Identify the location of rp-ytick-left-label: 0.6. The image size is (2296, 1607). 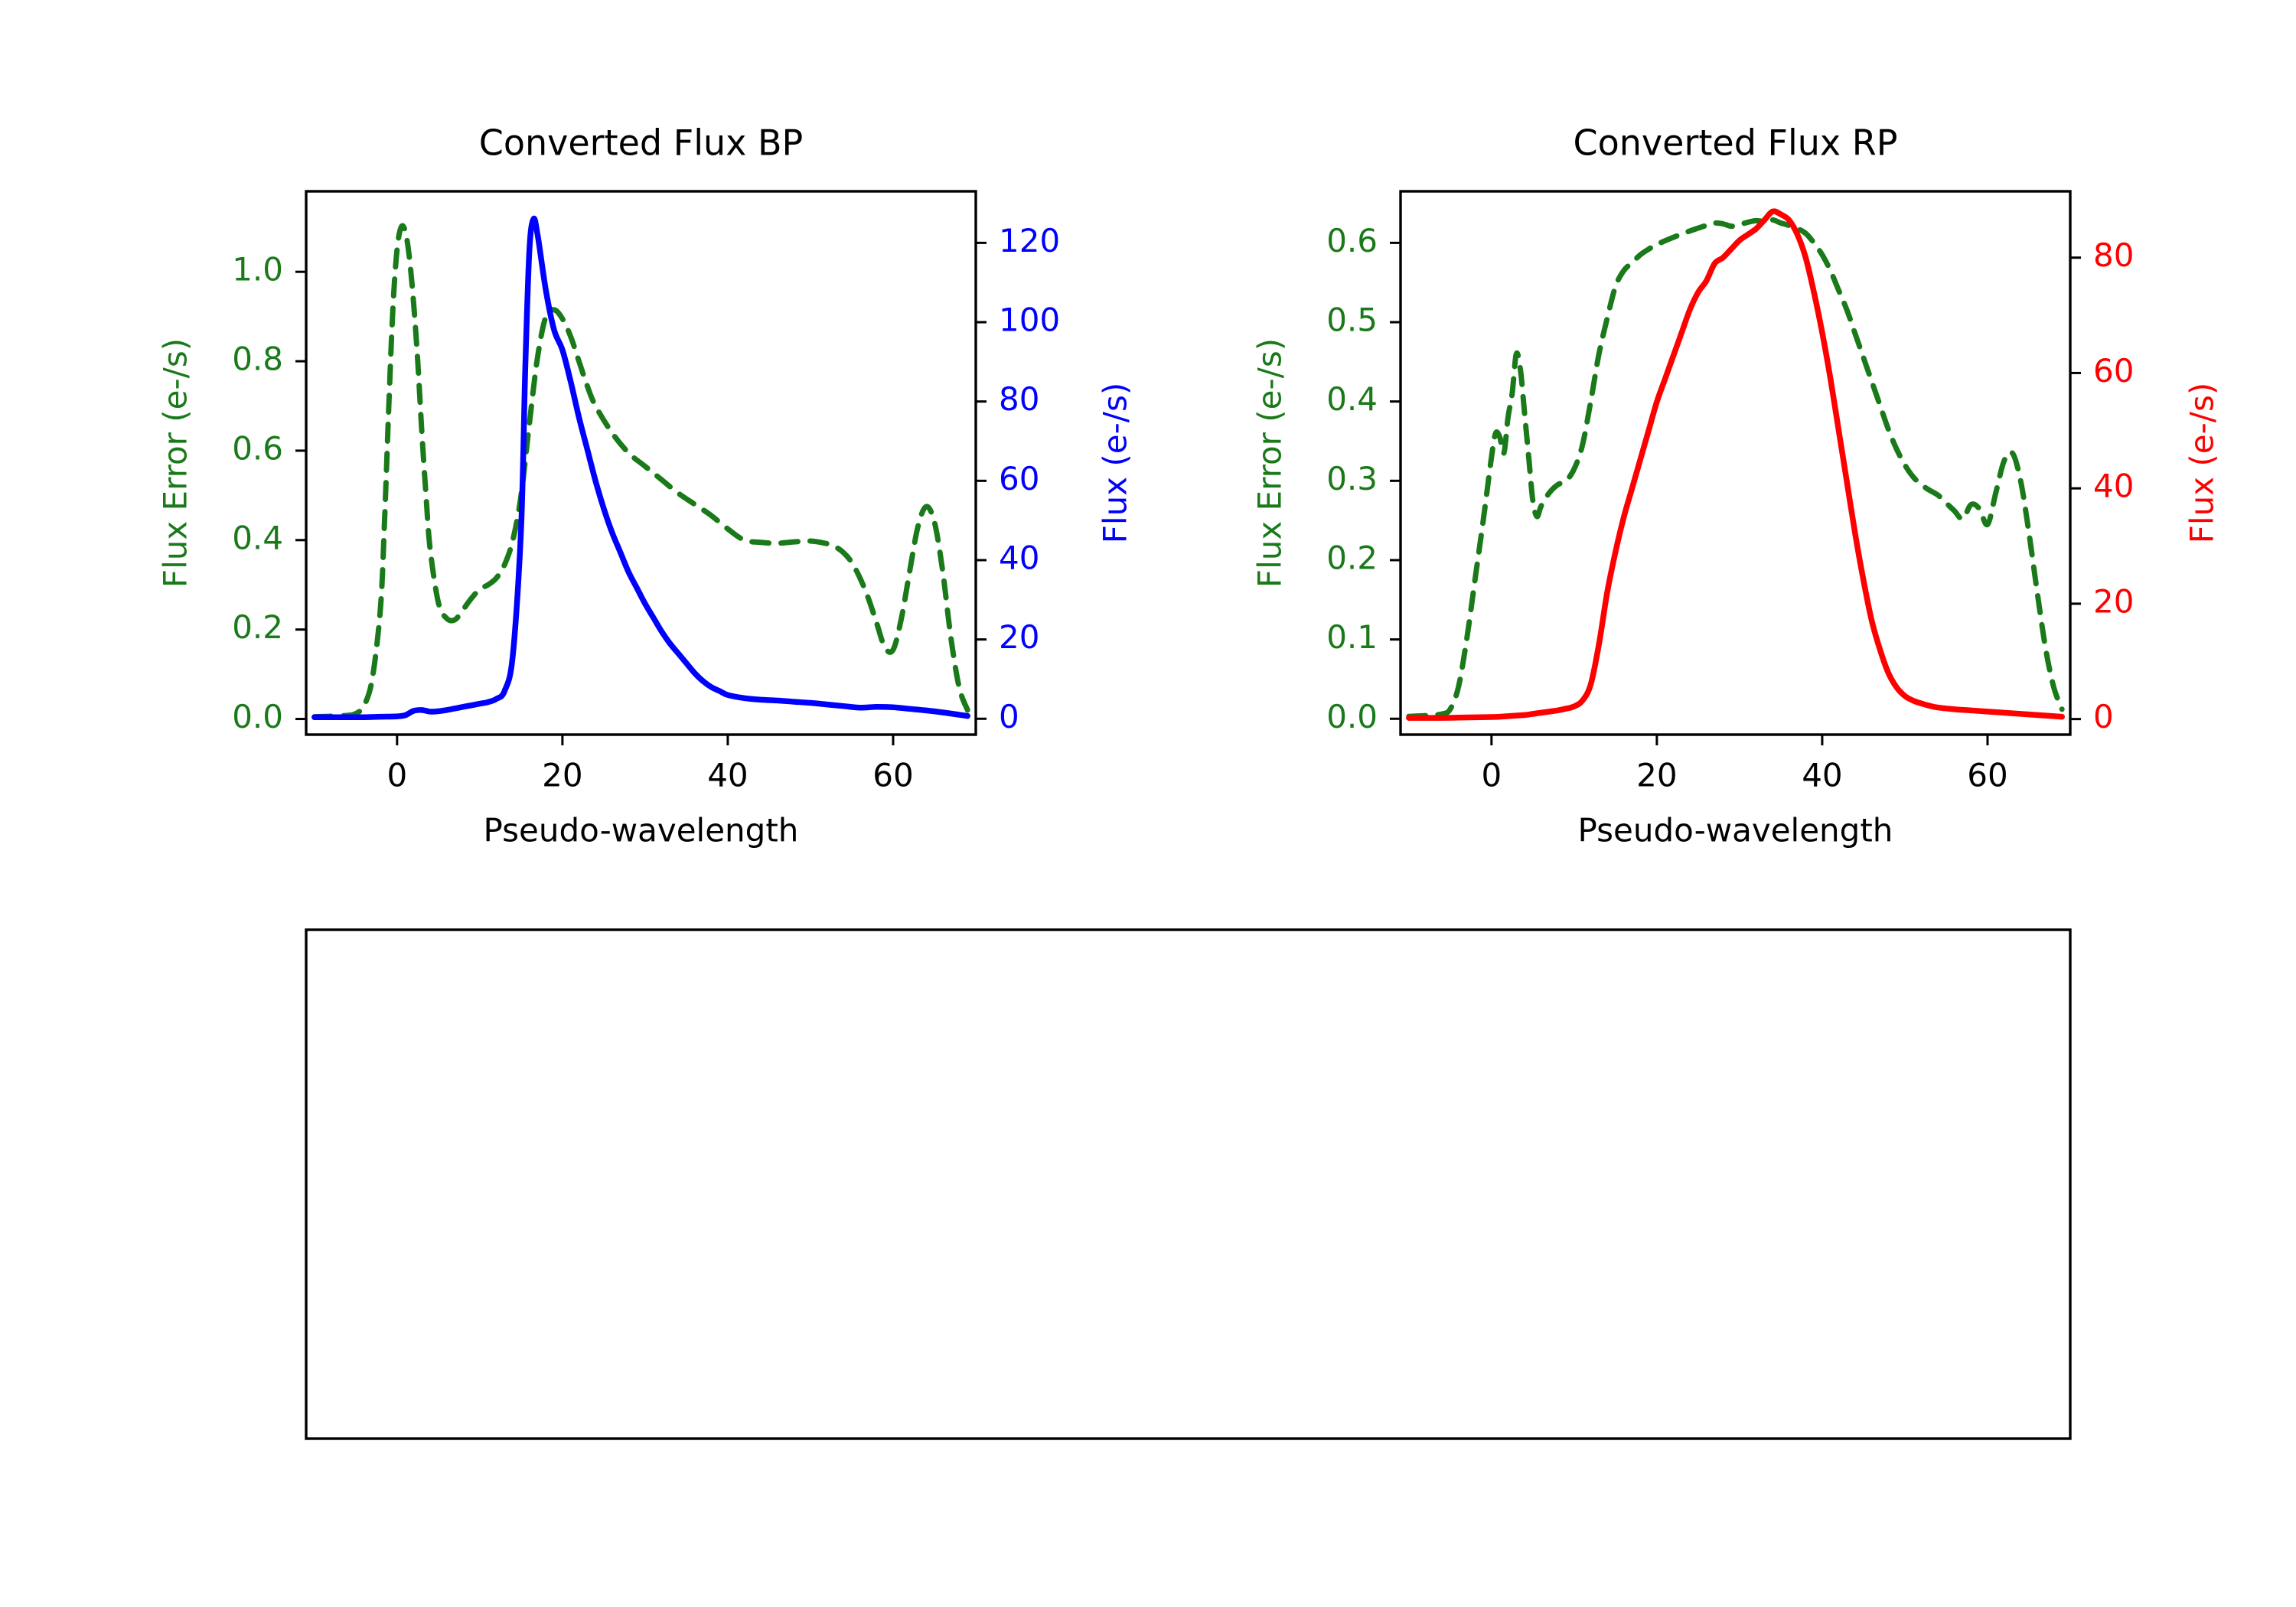
(1352, 240).